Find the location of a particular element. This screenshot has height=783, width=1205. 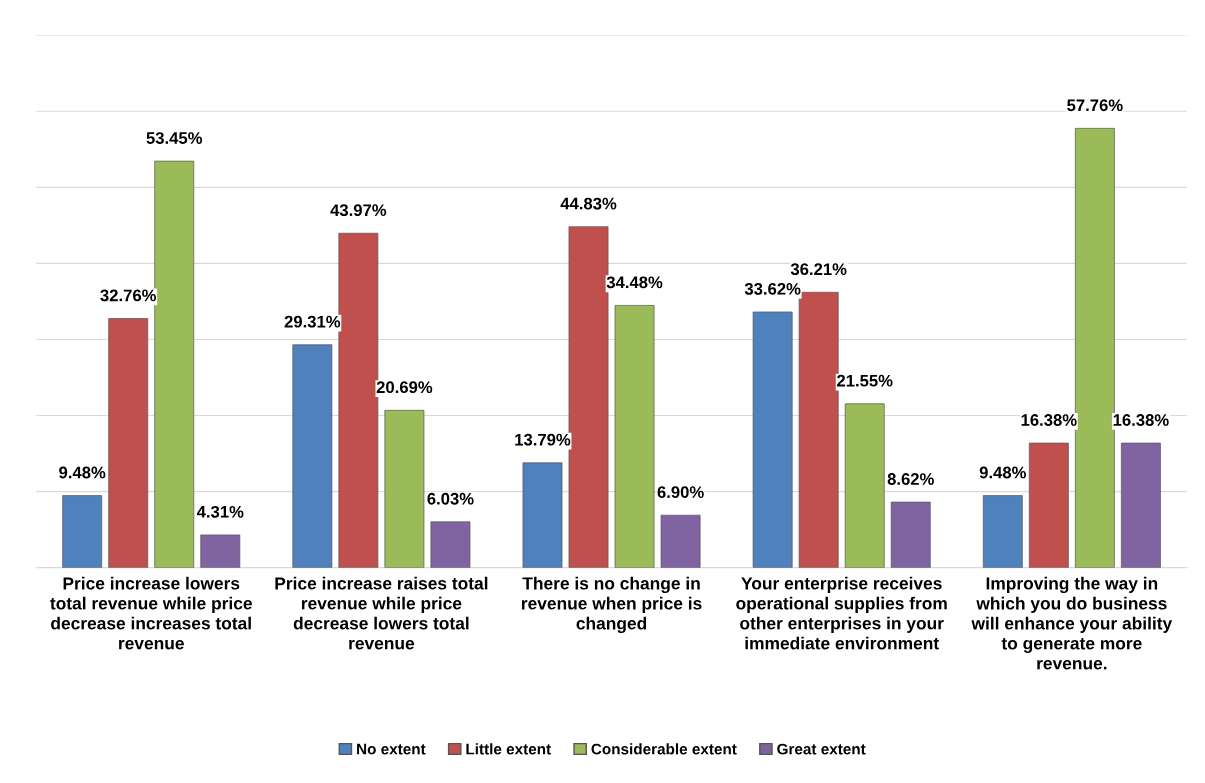

legend-label: No extent is located at coordinates (391, 749).